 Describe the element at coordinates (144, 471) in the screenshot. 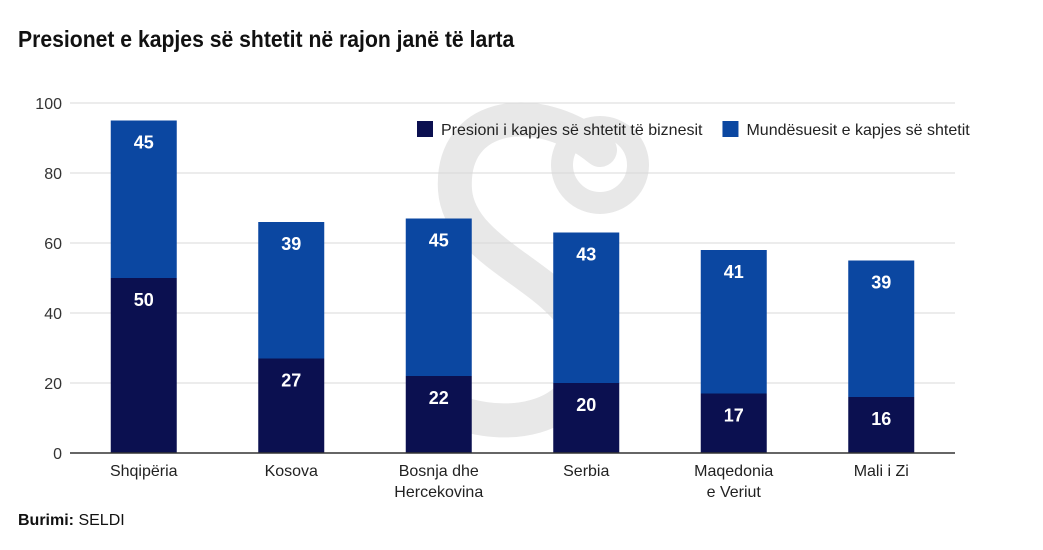

I see `x-tick-label: Shqipëria` at that location.